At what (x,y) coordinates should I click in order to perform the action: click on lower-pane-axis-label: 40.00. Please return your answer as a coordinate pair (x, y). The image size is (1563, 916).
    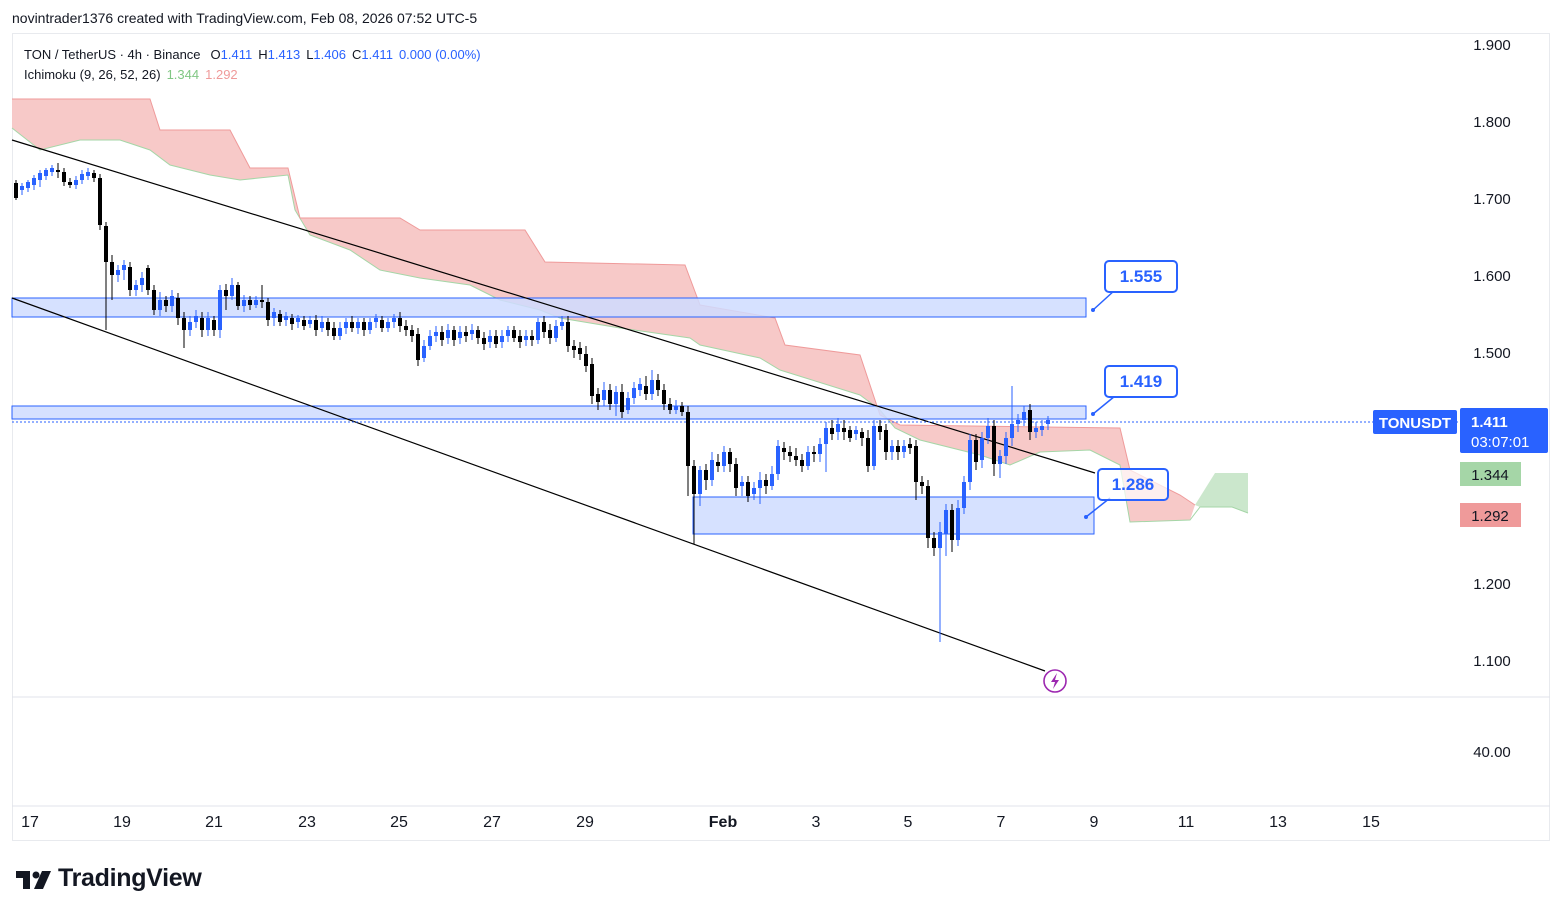
    Looking at the image, I should click on (1492, 752).